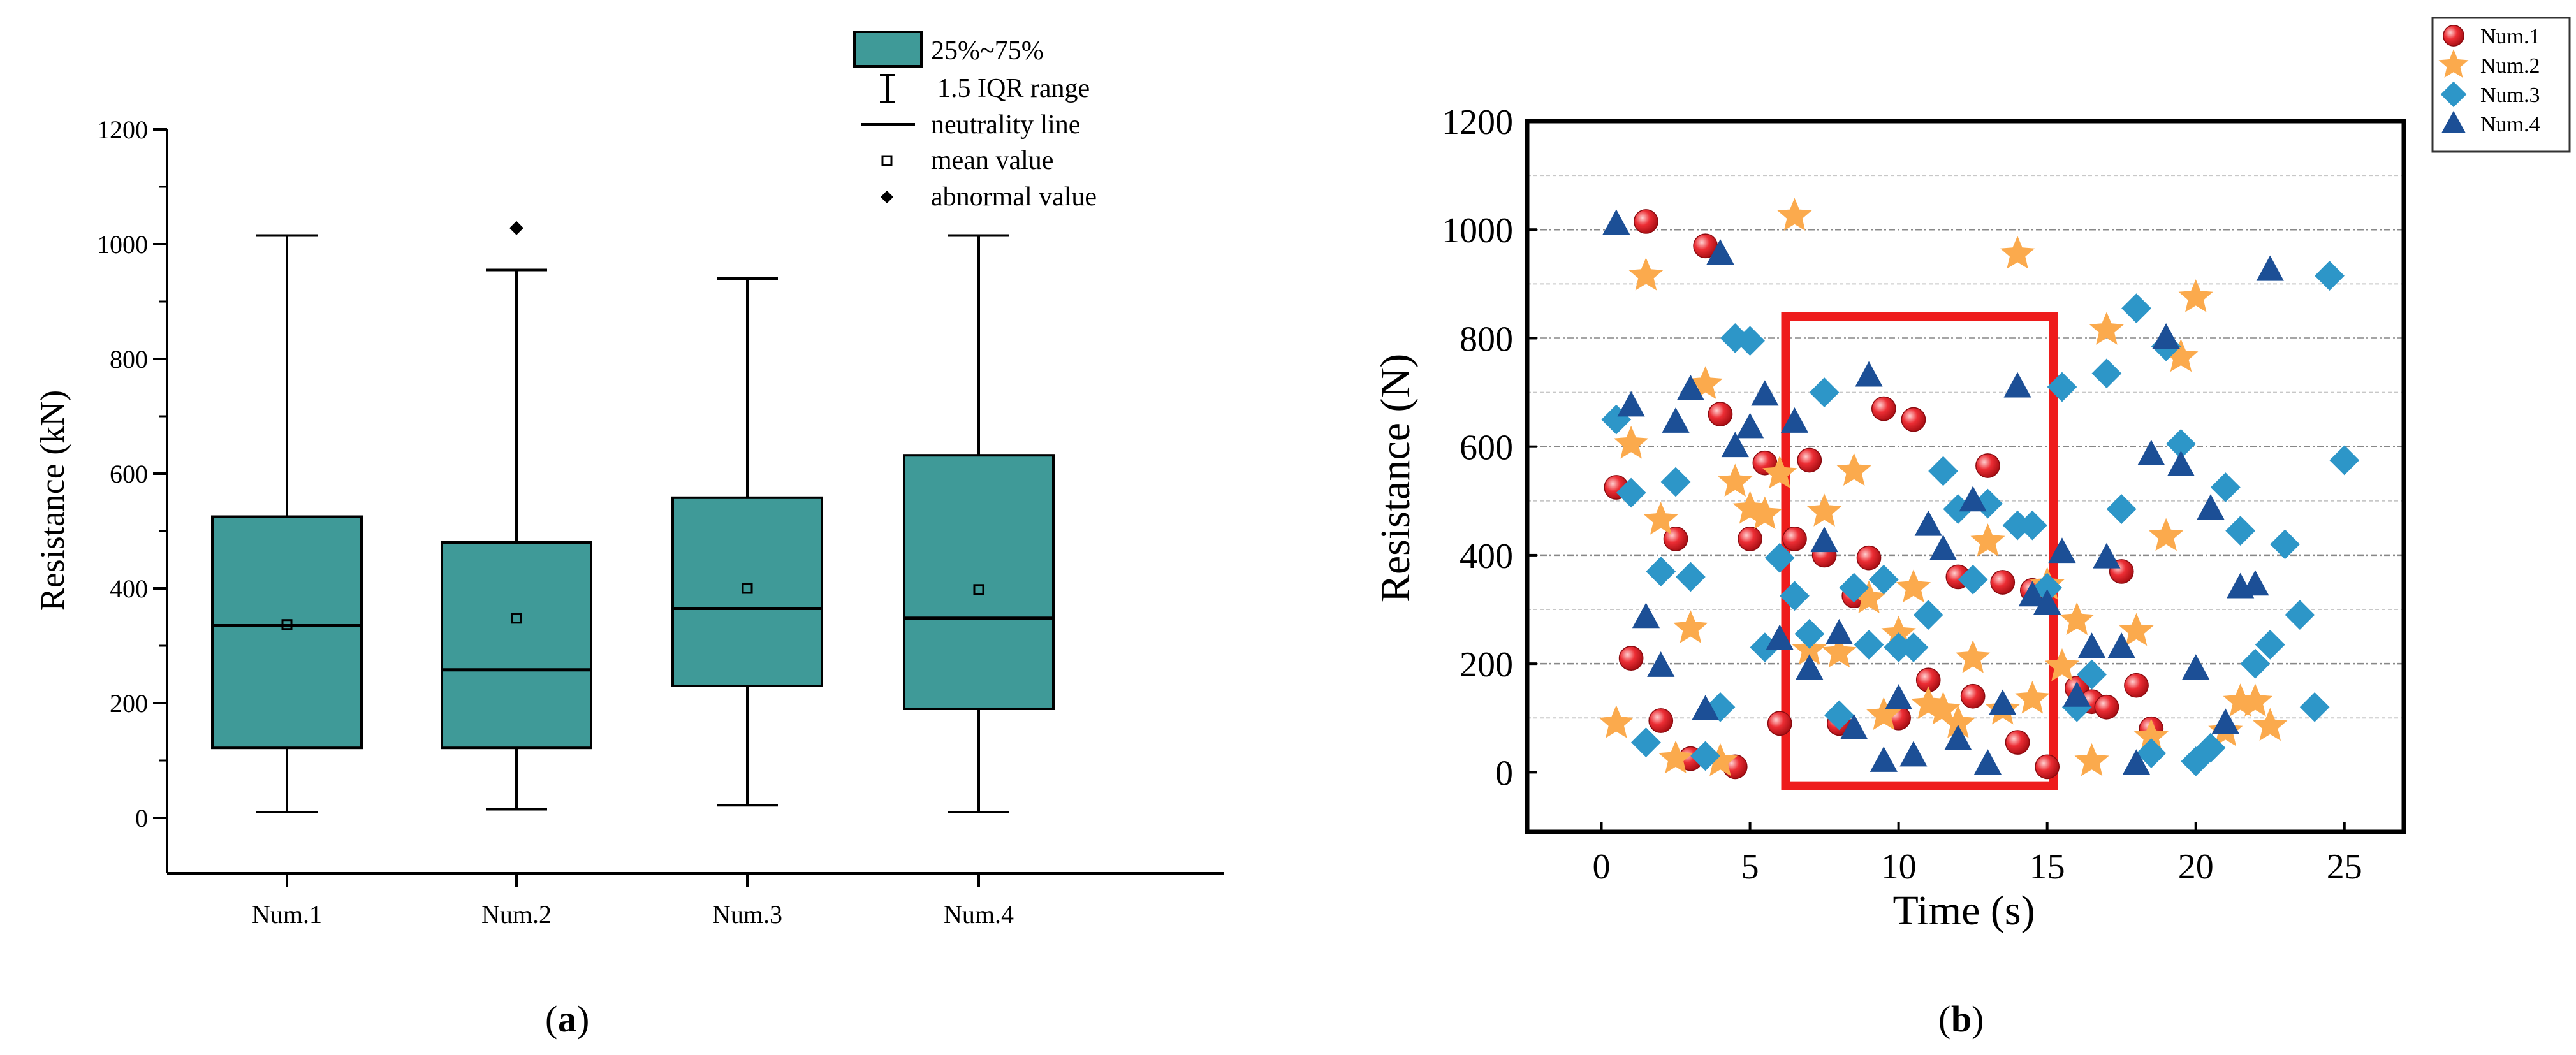 Image resolution: width=2576 pixels, height=1055 pixels. What do you see at coordinates (2196, 867) in the screenshot?
I see `x-tick-label: 20` at bounding box center [2196, 867].